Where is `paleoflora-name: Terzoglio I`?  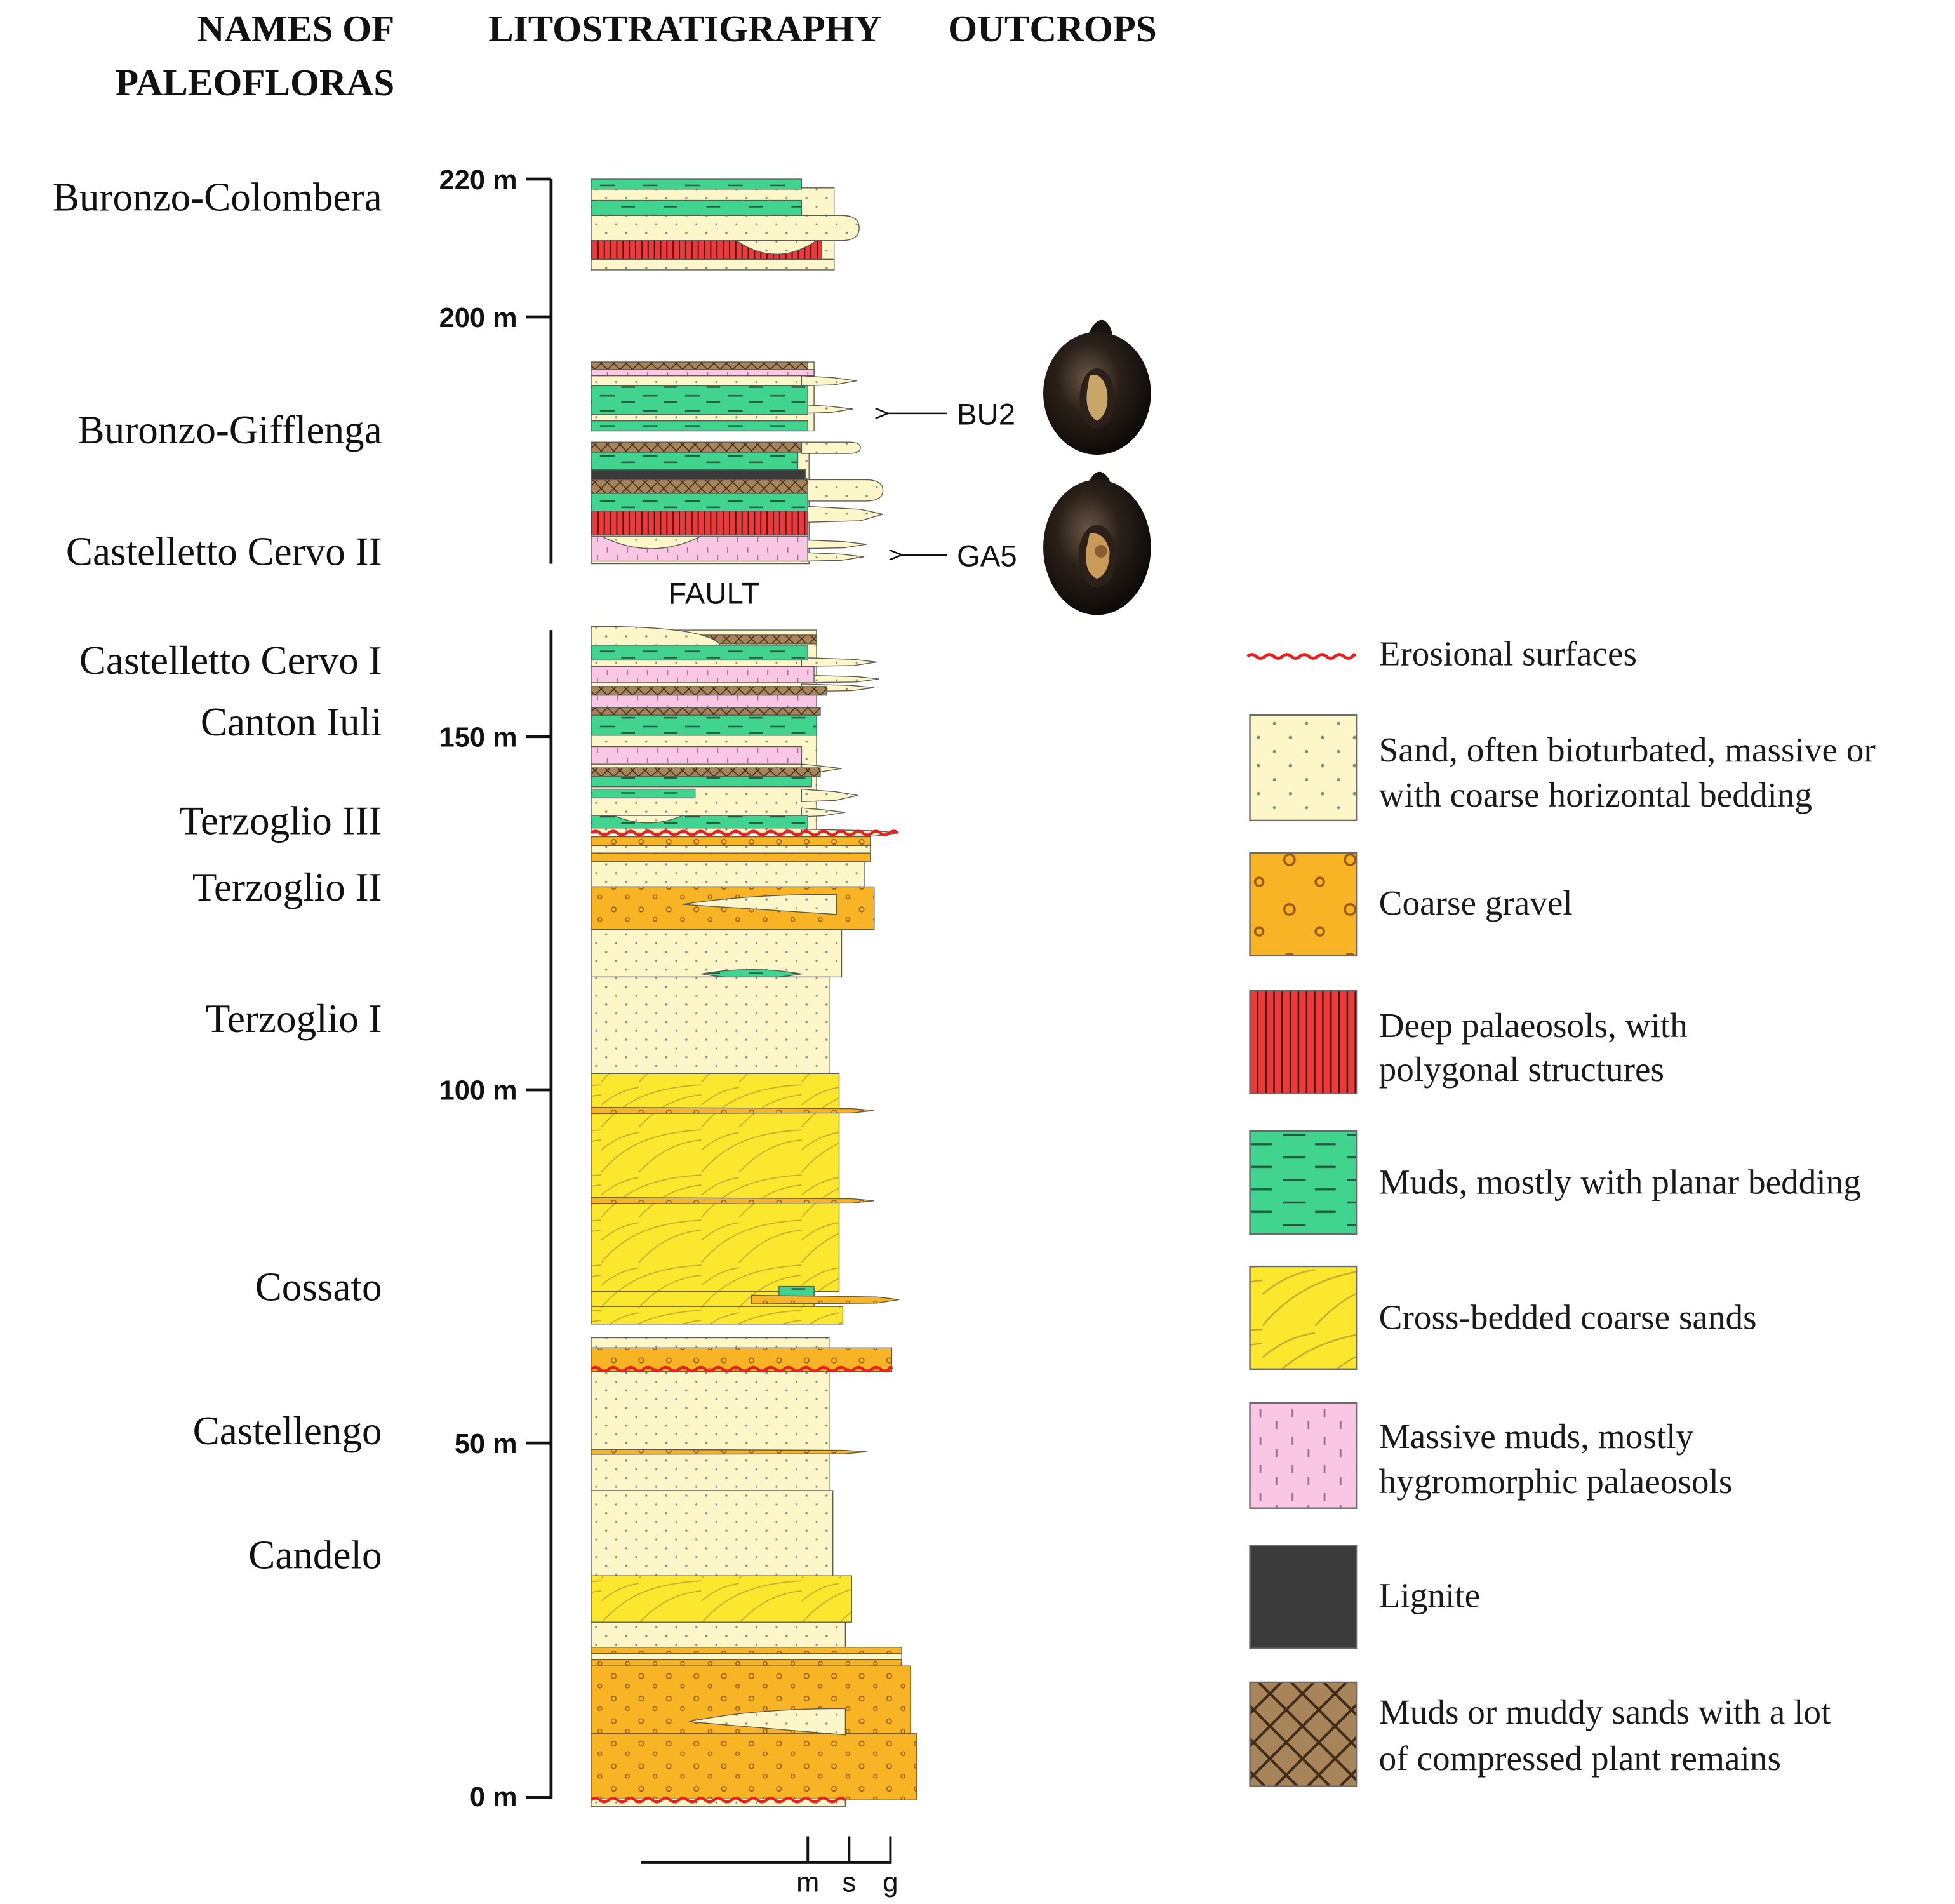
paleoflora-name: Terzoglio I is located at coordinates (294, 1018).